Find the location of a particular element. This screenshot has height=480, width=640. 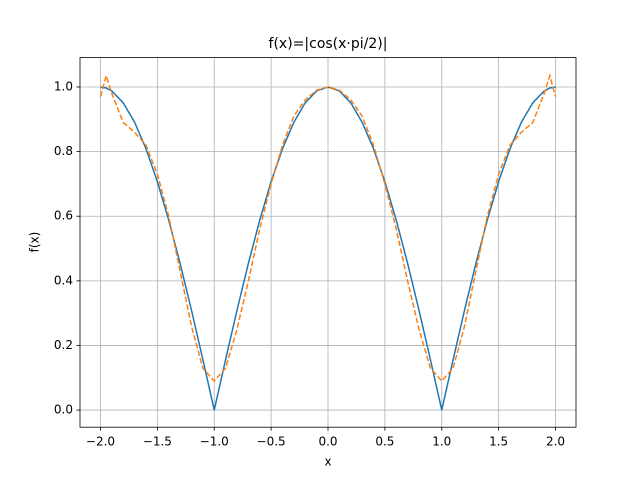

x-tick-label: 0.5 is located at coordinates (384, 442).